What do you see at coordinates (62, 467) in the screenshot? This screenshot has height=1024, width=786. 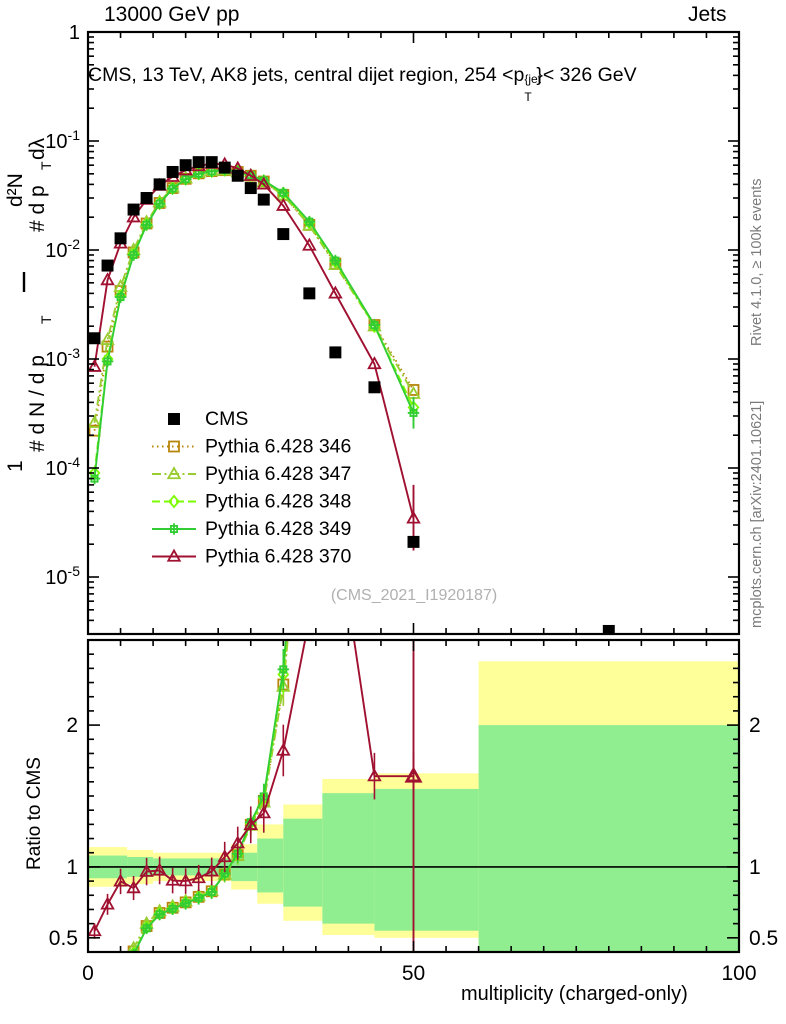 I see `main-ytick-label: 10⁻⁴` at bounding box center [62, 467].